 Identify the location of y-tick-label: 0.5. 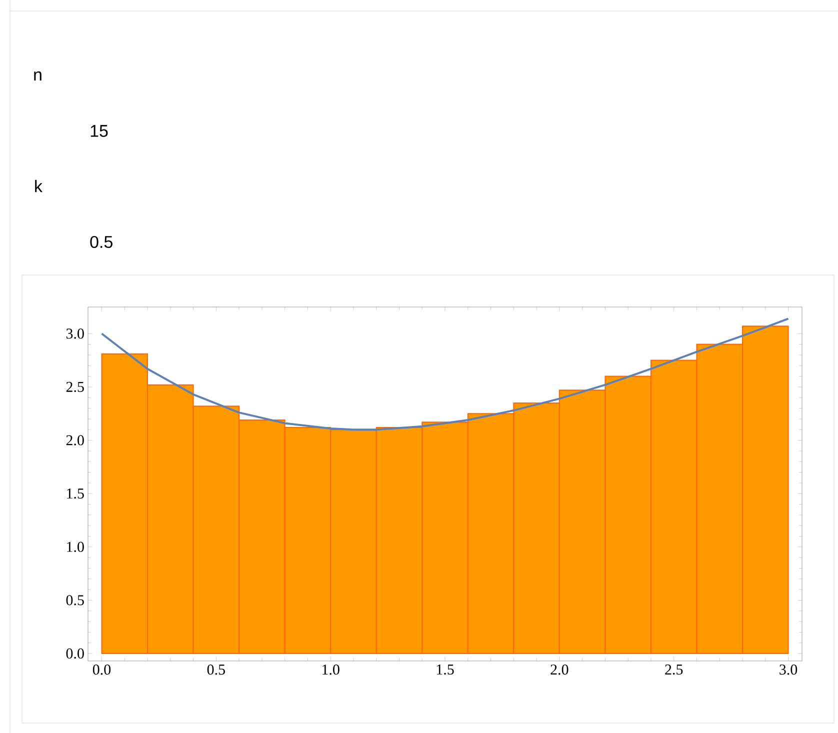
(75, 600).